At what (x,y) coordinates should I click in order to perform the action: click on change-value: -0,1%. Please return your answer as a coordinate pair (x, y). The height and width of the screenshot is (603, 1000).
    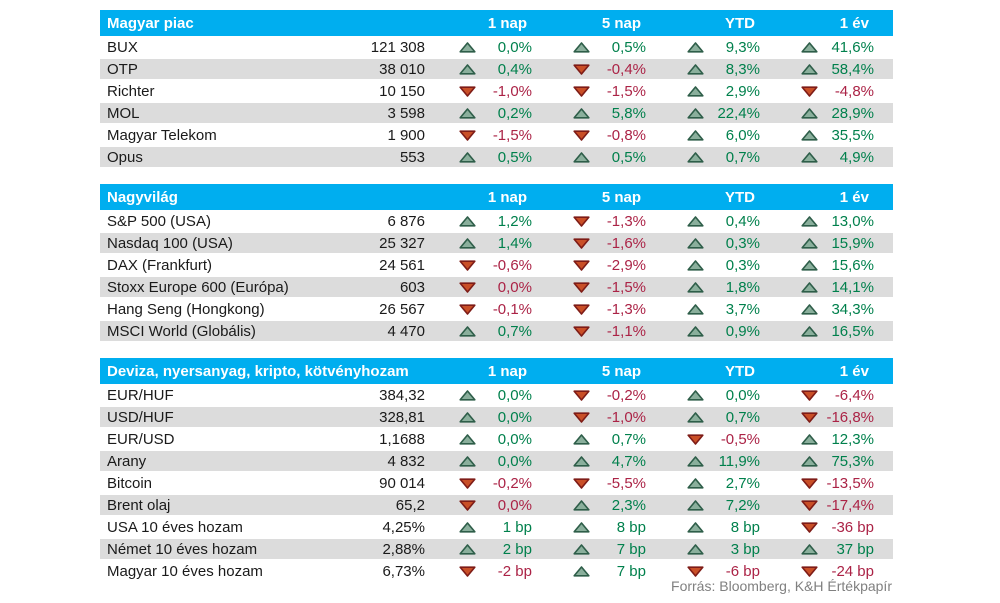
    Looking at the image, I should click on (512, 309).